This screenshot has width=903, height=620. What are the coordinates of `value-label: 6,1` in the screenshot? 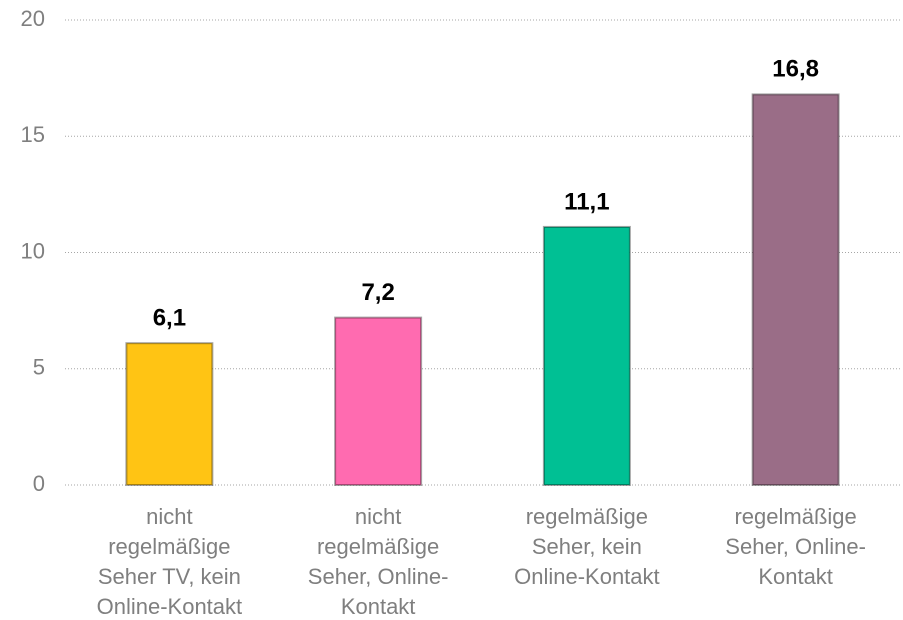 It's located at (169, 318).